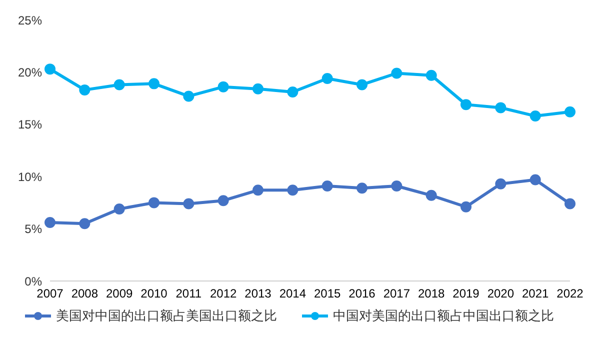 The height and width of the screenshot is (337, 598). Describe the element at coordinates (33, 281) in the screenshot. I see `y-tick-label: 0%` at that location.